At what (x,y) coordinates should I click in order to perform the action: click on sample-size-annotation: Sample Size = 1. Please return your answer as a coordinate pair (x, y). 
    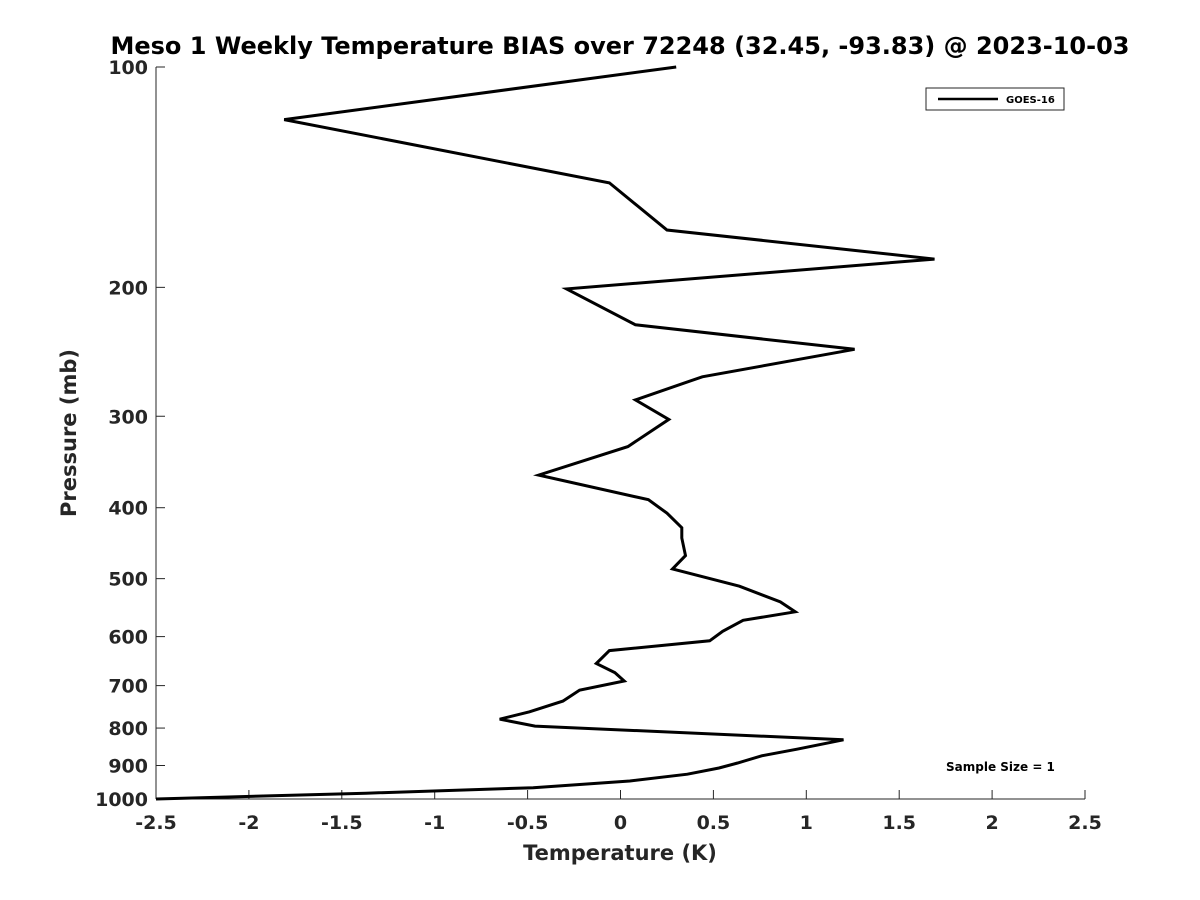
    Looking at the image, I should click on (1000, 767).